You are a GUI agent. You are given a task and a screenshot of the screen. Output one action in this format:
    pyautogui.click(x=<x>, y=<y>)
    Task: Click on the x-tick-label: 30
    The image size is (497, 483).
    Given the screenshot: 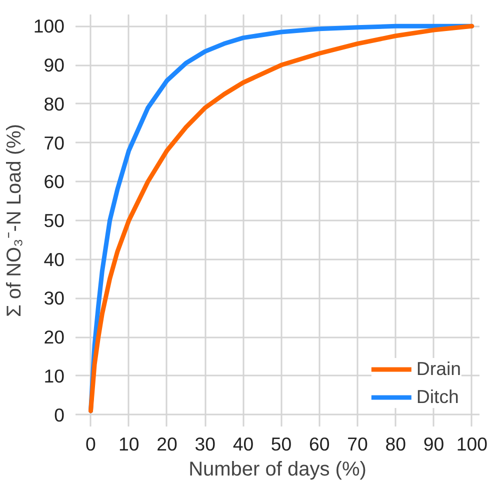 What is the action you would take?
    pyautogui.click(x=205, y=444)
    